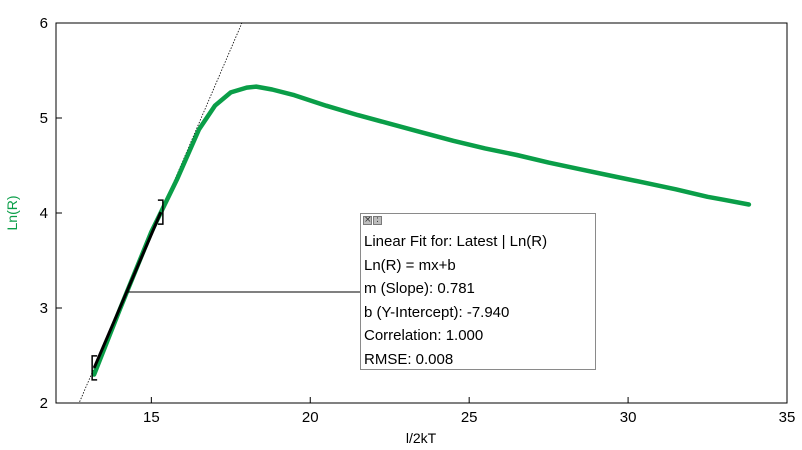 The image size is (802, 450). What do you see at coordinates (410, 265) in the screenshot?
I see `fit-equation: Ln(R) = mx+b` at bounding box center [410, 265].